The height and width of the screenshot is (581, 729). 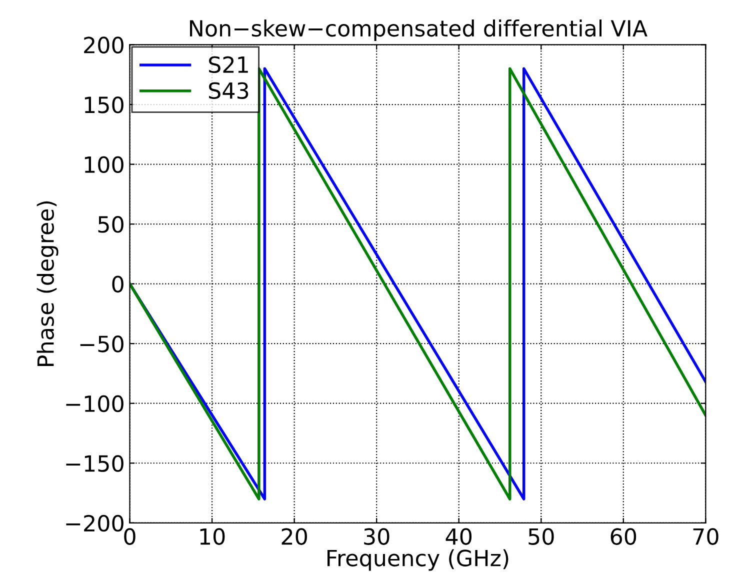 I want to click on y-tick-label: 50, so click(x=111, y=224).